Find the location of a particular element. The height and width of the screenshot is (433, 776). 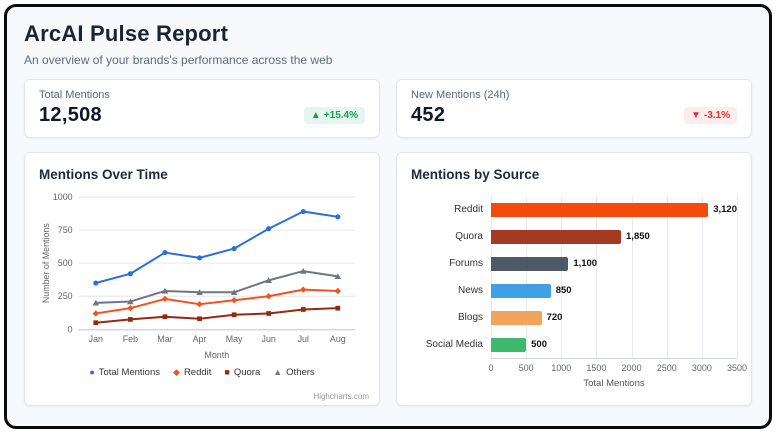

bar-category-label: Forums is located at coordinates (466, 263).